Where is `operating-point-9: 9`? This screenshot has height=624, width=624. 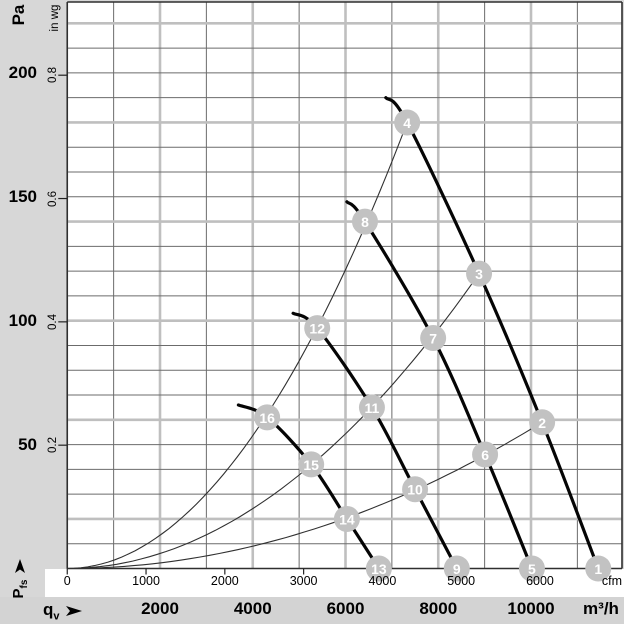 operating-point-9: 9 is located at coordinates (456, 568).